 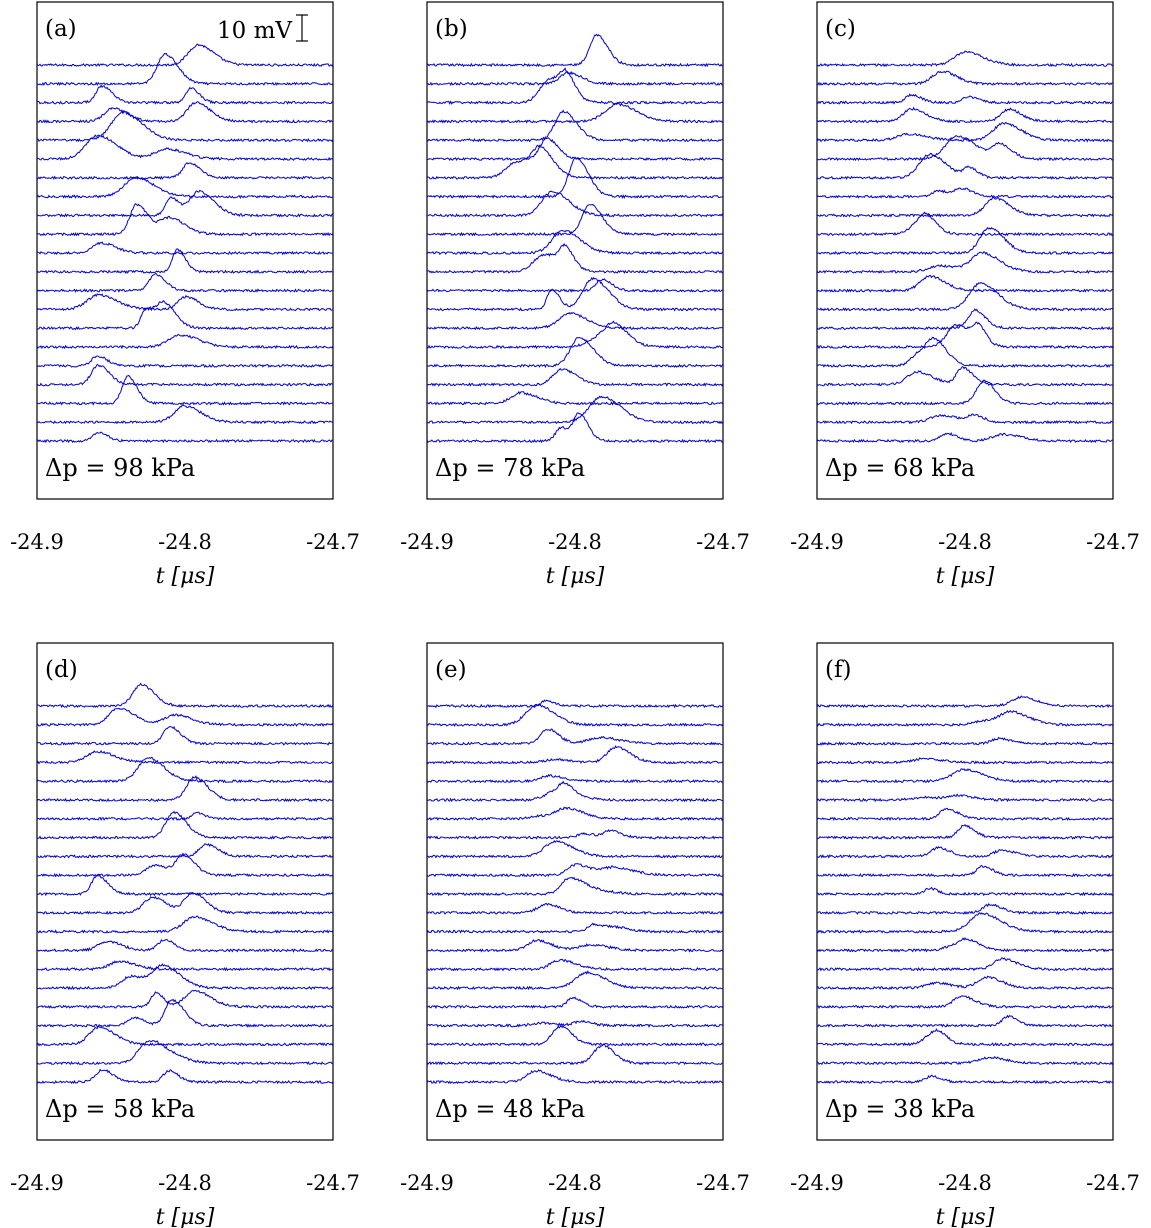 What do you see at coordinates (840, 29) in the screenshot?
I see `panel-label: (c)` at bounding box center [840, 29].